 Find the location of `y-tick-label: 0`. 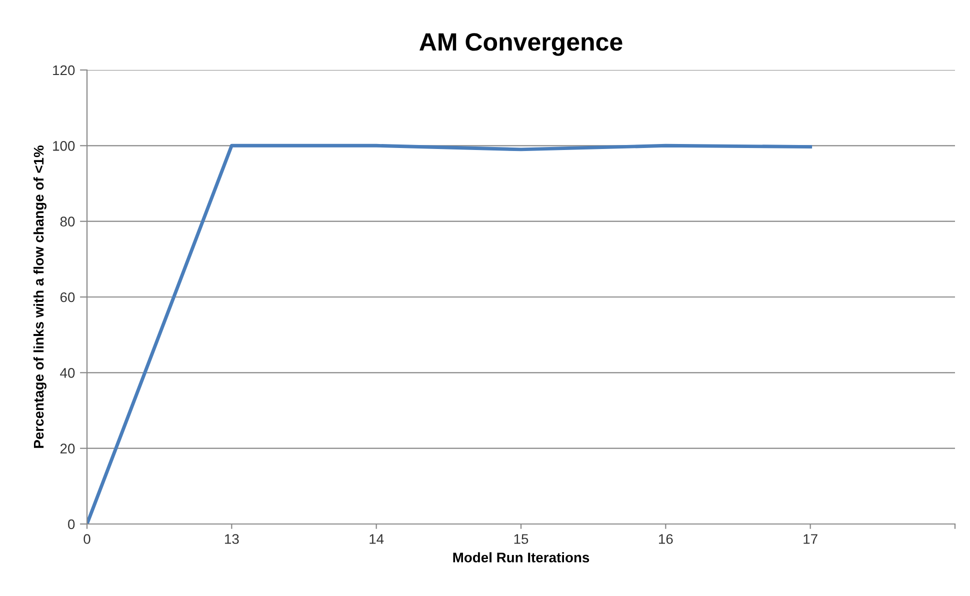

y-tick-label: 0 is located at coordinates (71, 524).